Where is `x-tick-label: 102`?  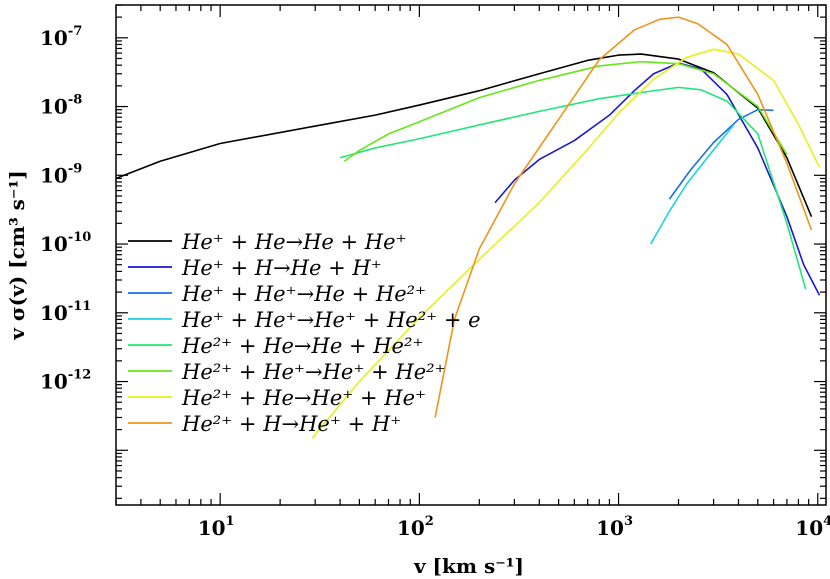 x-tick-label: 102 is located at coordinates (415, 527).